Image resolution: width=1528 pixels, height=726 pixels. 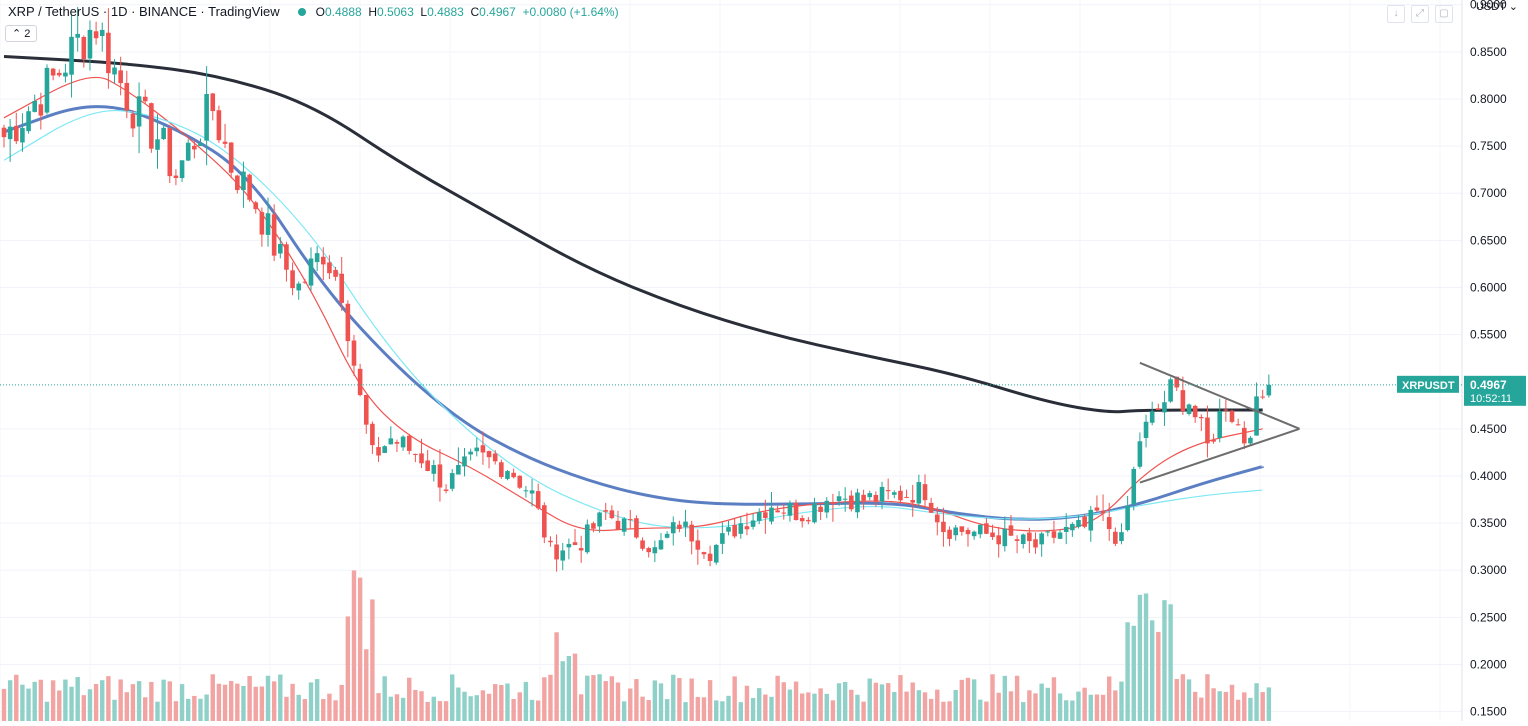 What do you see at coordinates (1444, 14) in the screenshot?
I see `square-icon: ▢` at bounding box center [1444, 14].